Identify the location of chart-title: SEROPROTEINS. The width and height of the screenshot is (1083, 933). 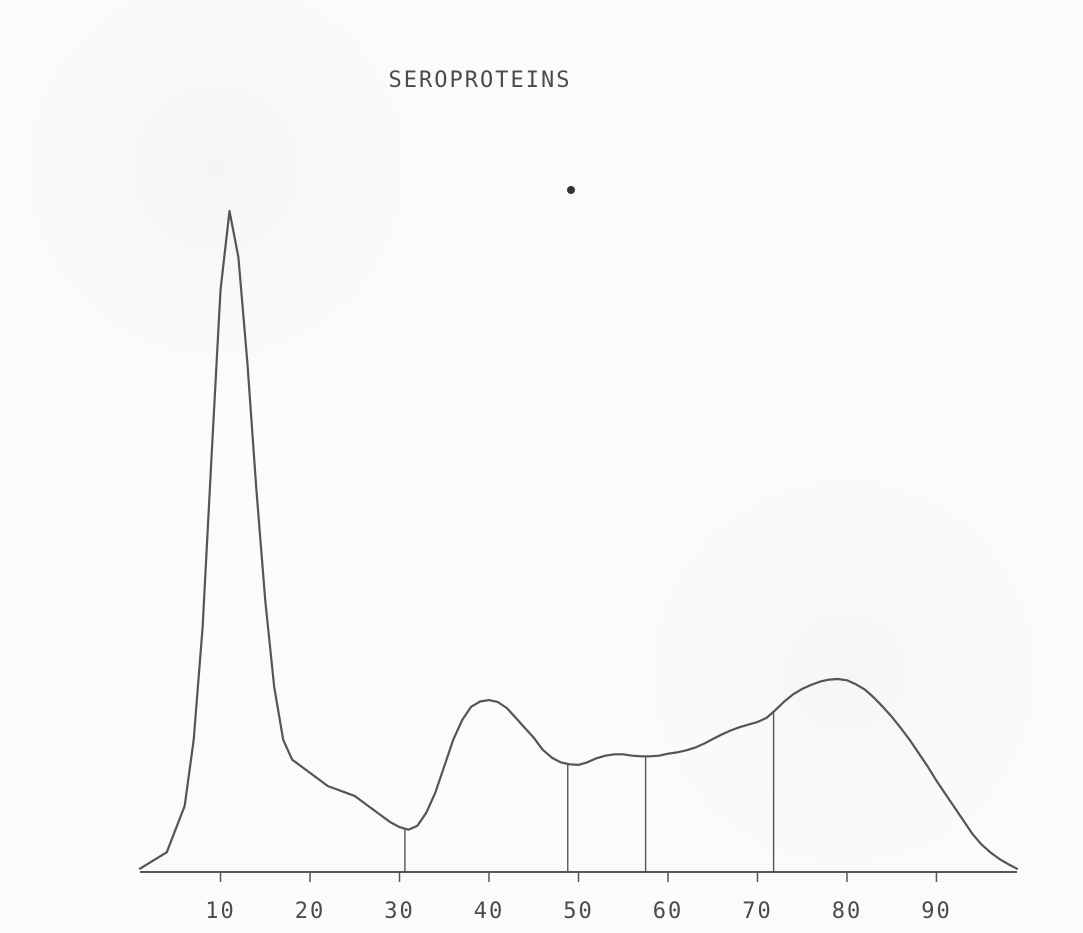
(480, 80).